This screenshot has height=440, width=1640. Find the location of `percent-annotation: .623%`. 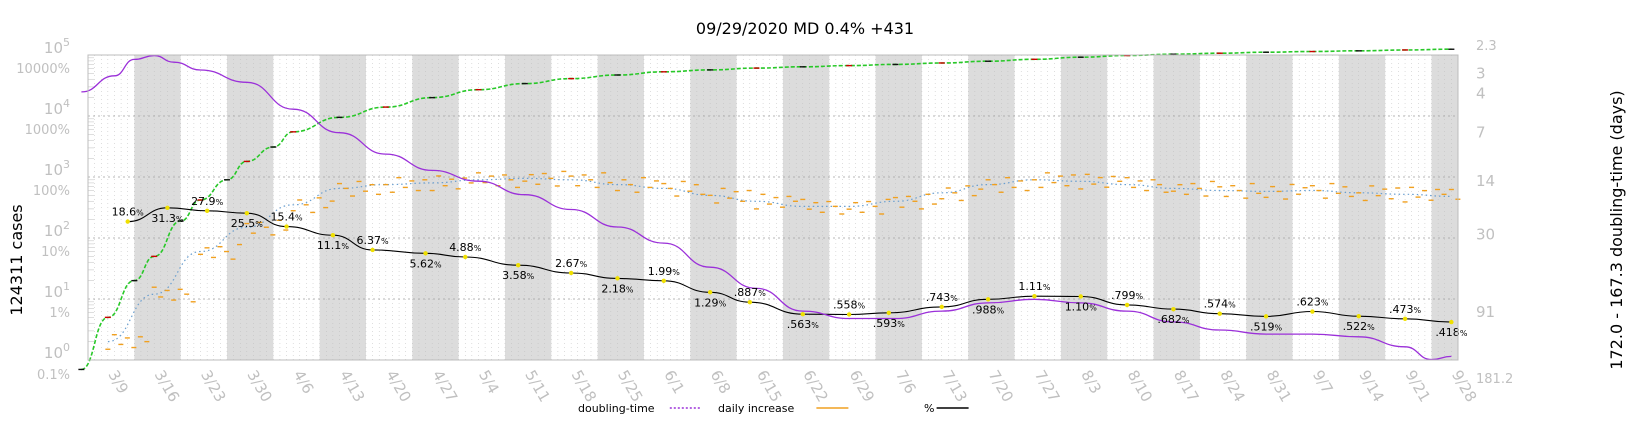

percent-annotation: .623% is located at coordinates (1312, 302).